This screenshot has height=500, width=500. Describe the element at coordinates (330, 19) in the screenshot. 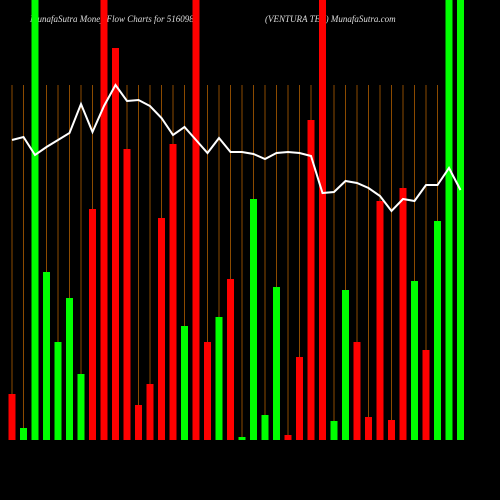

I see `chart-subtitle: (VENTURA TEX) MunafaSutra.com` at that location.